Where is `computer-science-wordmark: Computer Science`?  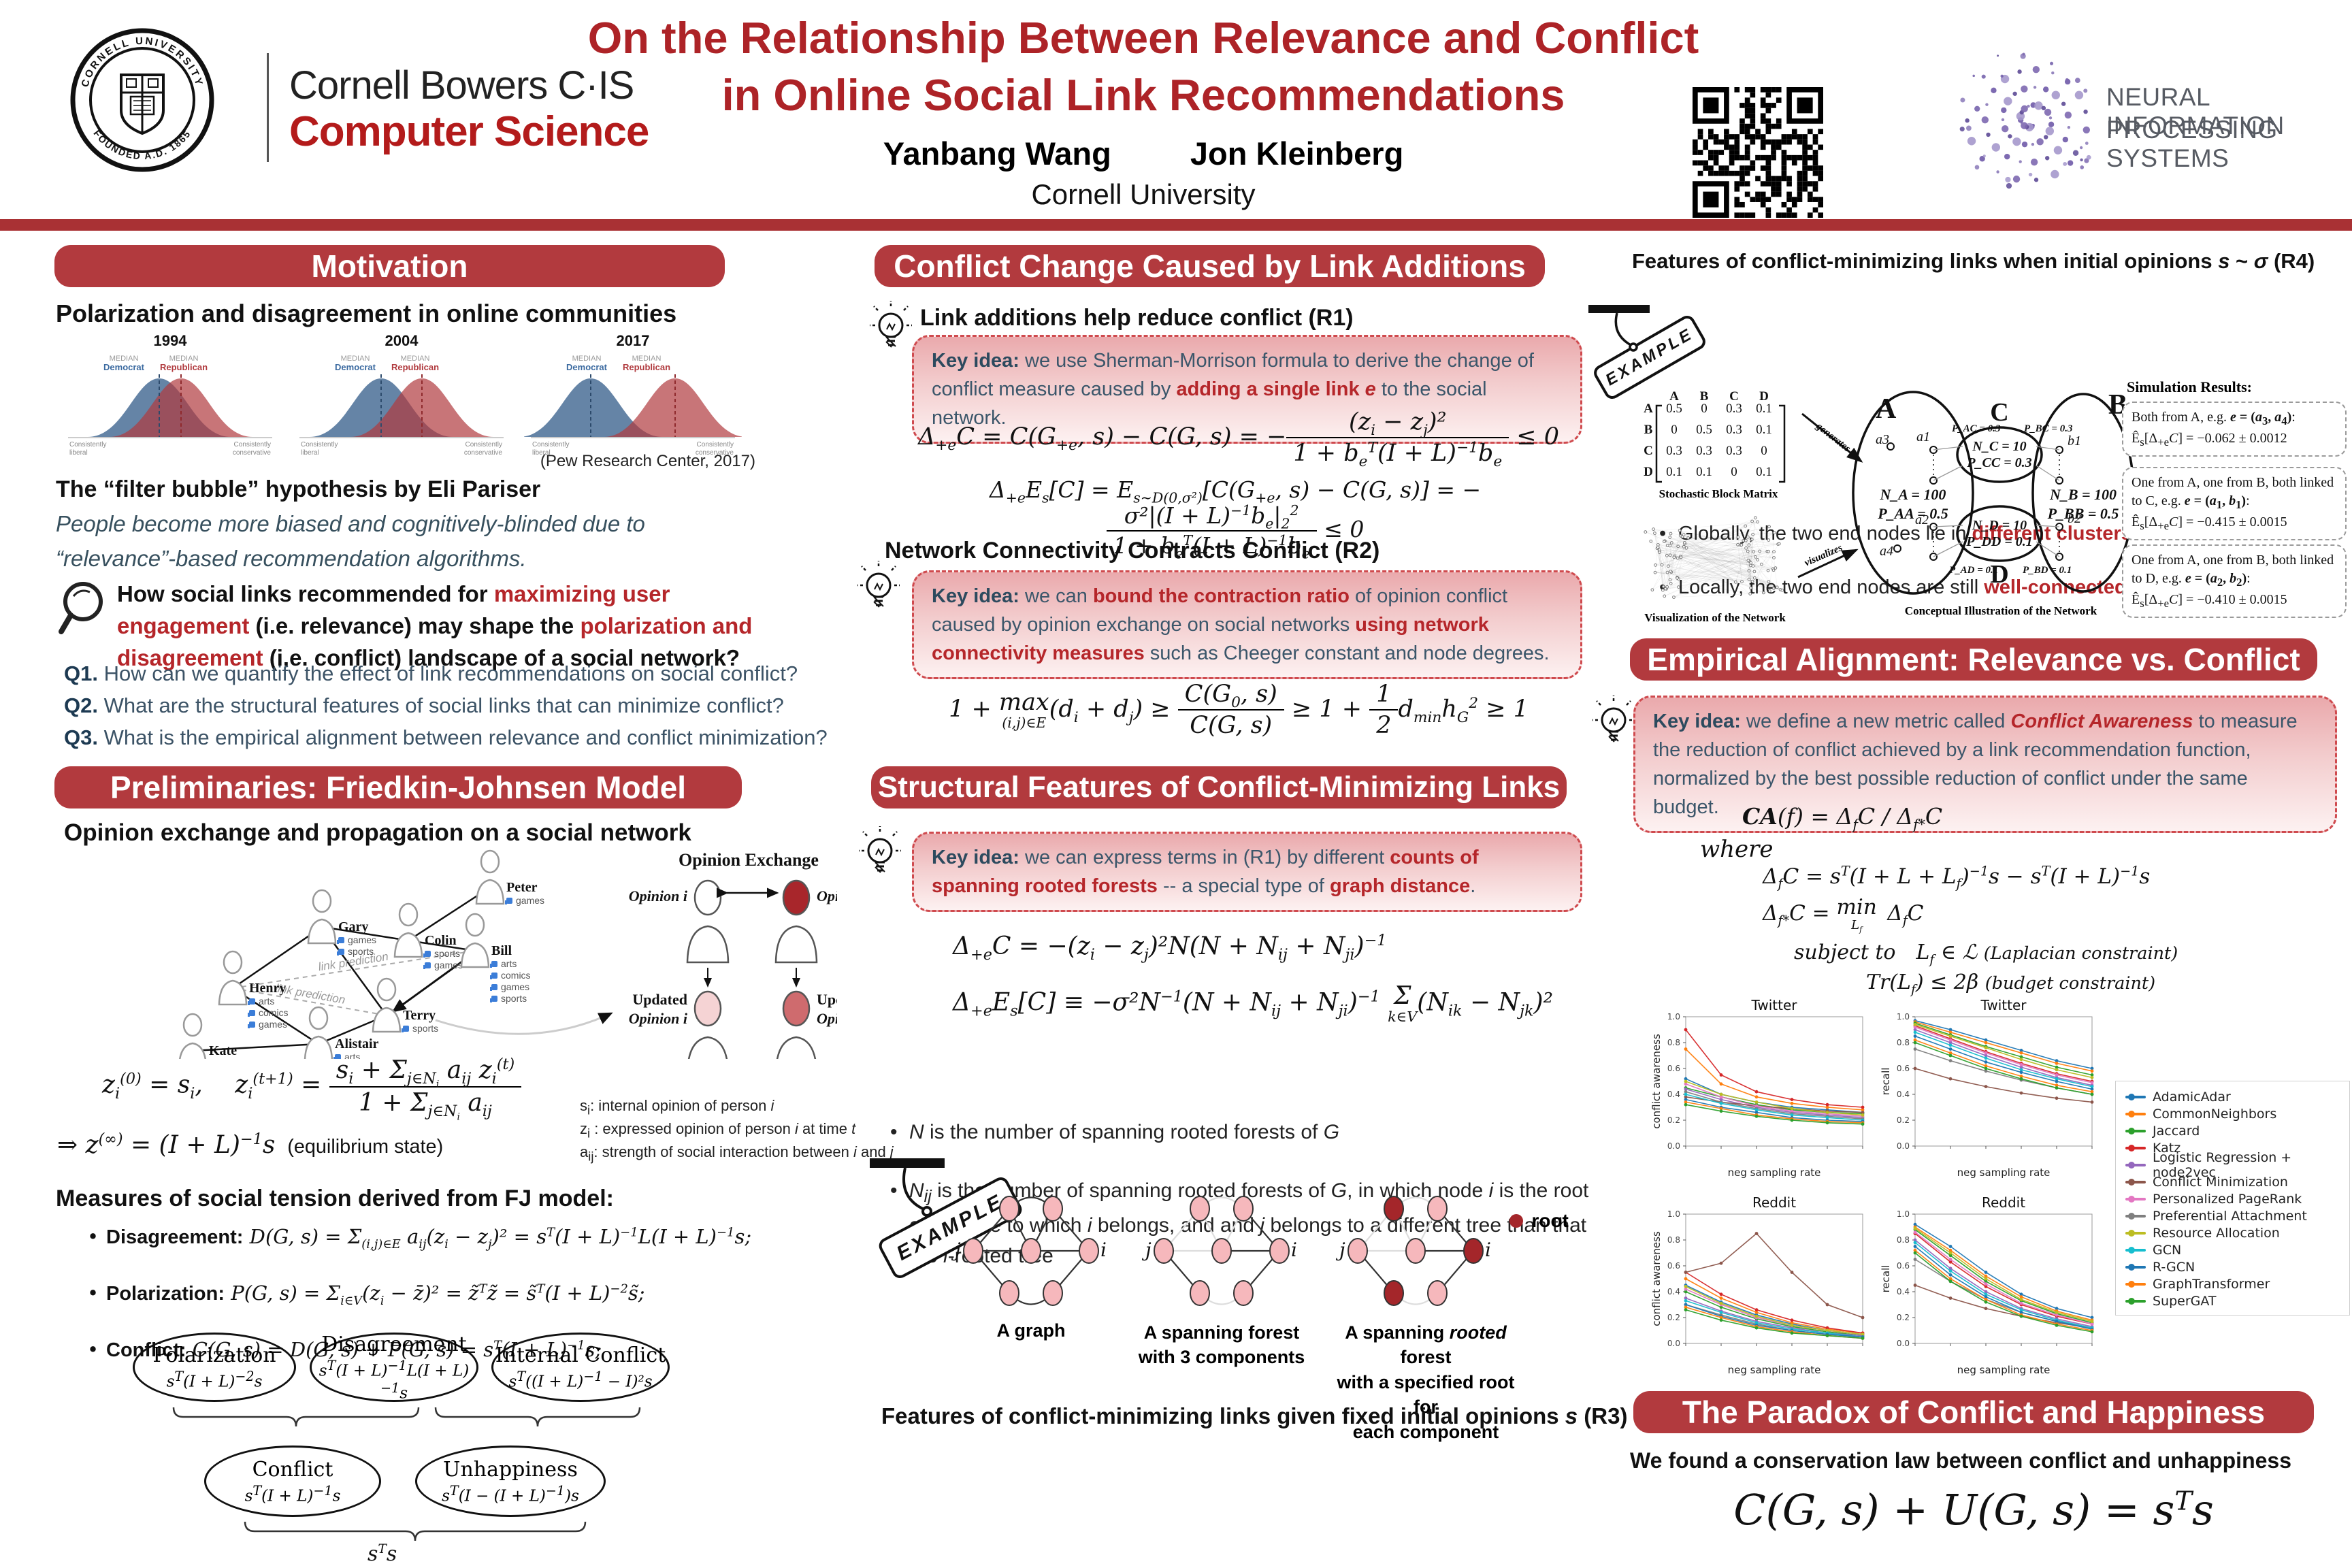
computer-science-wordmark: Computer Science is located at coordinates (469, 131).